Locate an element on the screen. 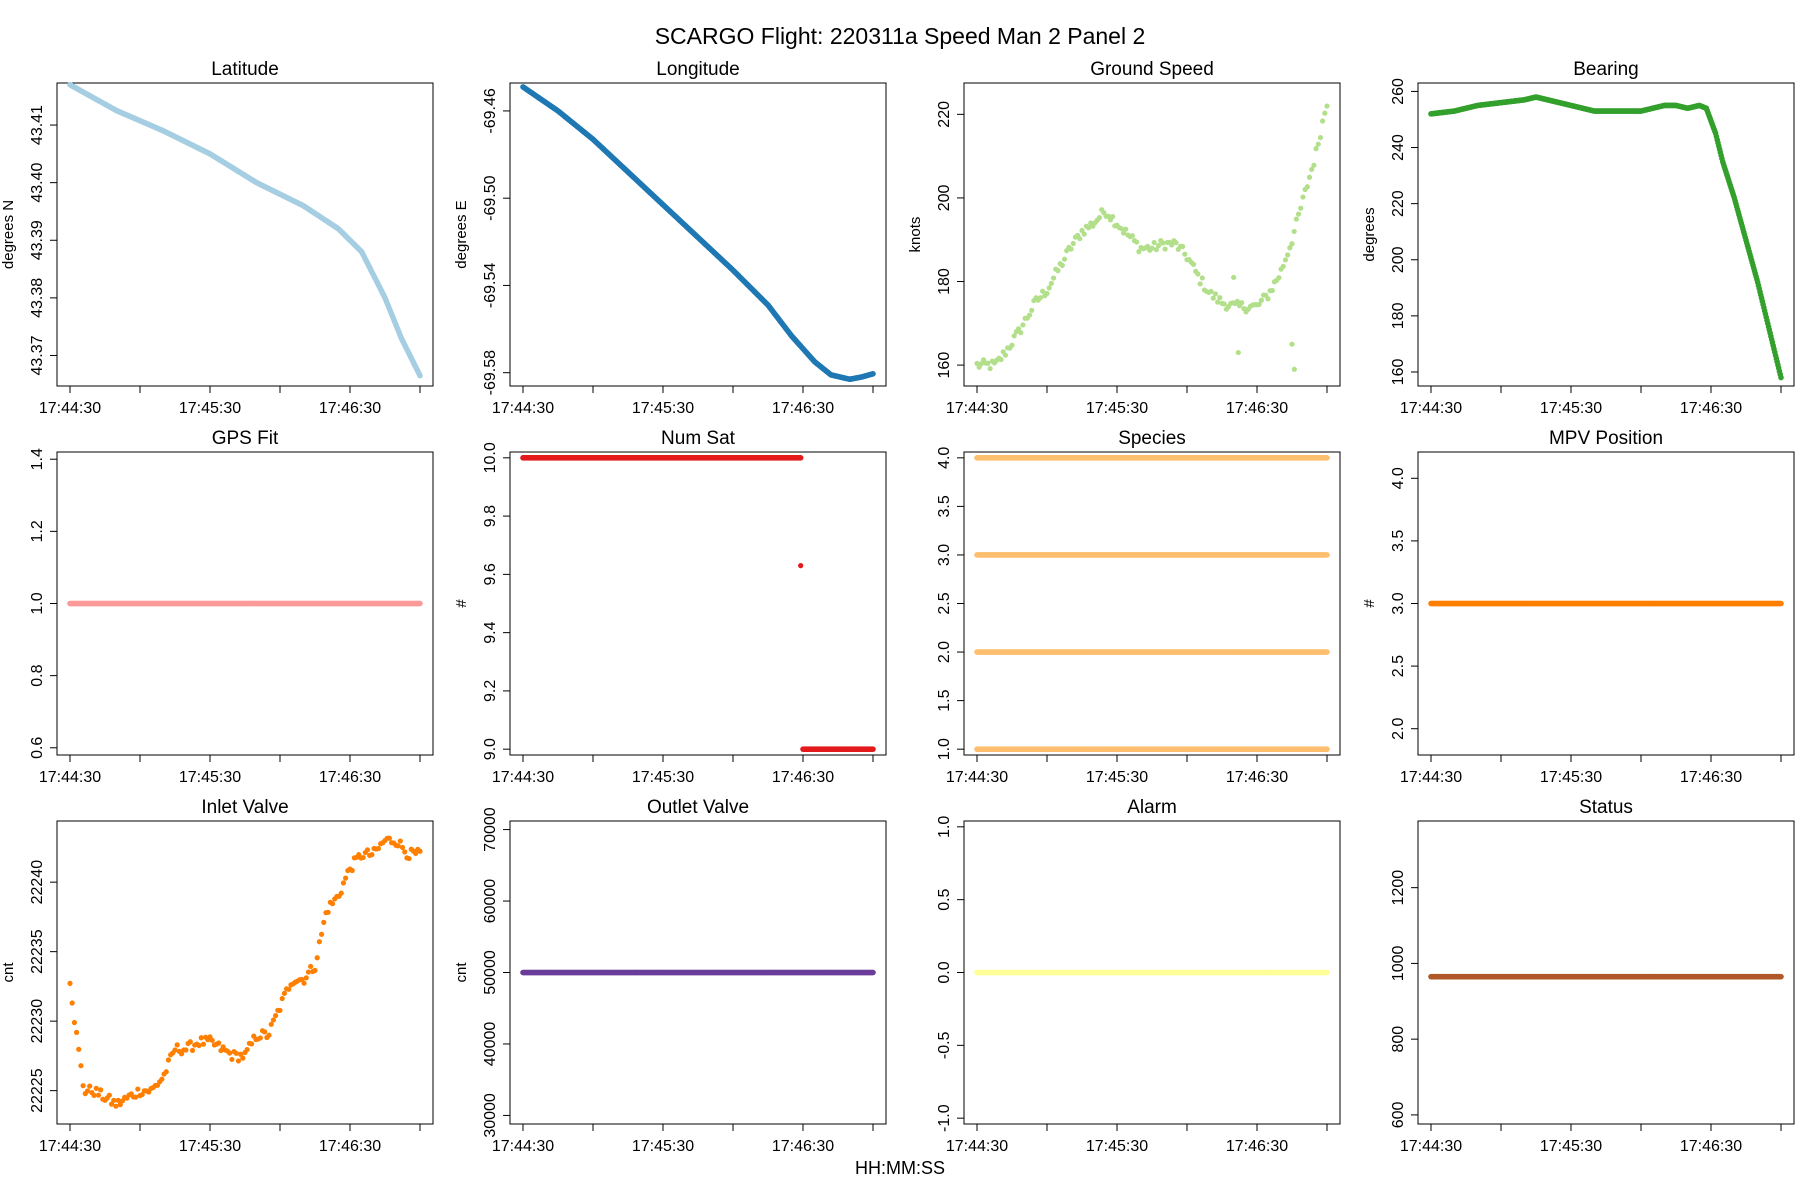 Image resolution: width=1800 pixels, height=1200 pixels. y-tick-label: 160 is located at coordinates (1398, 372).